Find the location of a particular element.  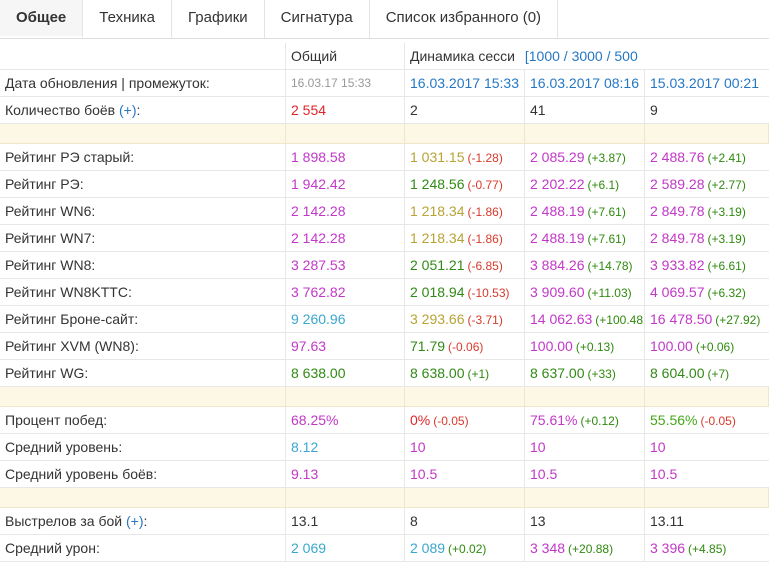

rating-s1-value: 1 218.34 is located at coordinates (437, 238).